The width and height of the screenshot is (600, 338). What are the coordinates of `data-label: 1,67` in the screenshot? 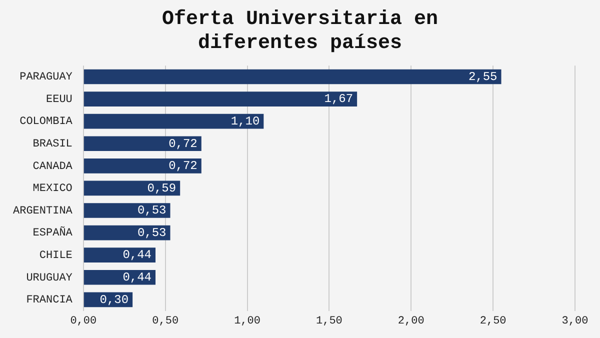 It's located at (339, 99).